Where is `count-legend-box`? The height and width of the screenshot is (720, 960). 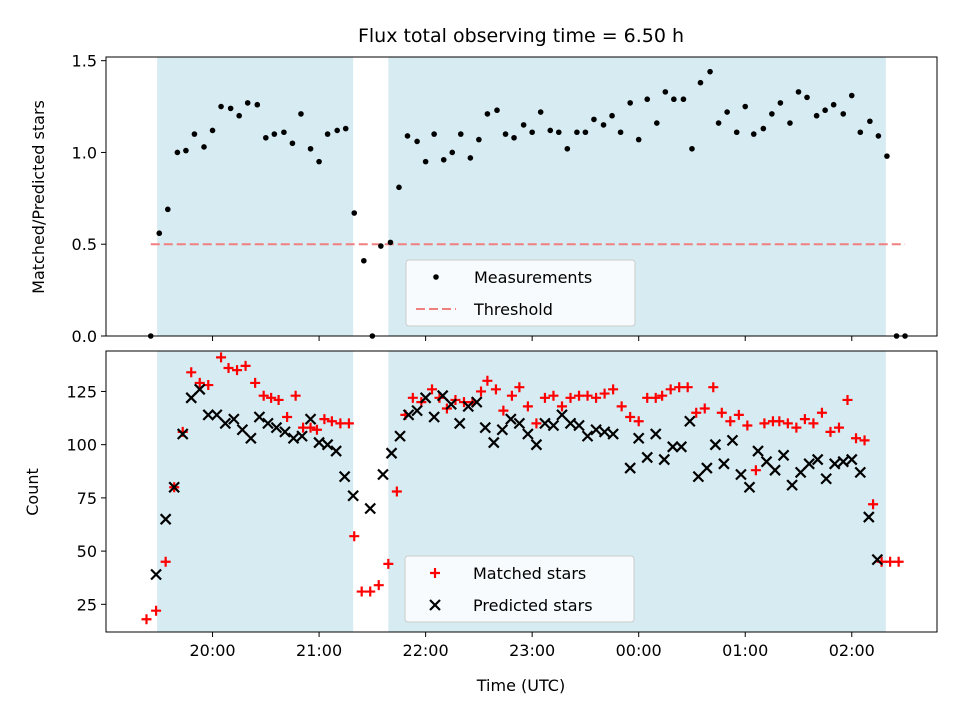
count-legend-box is located at coordinates (519, 589).